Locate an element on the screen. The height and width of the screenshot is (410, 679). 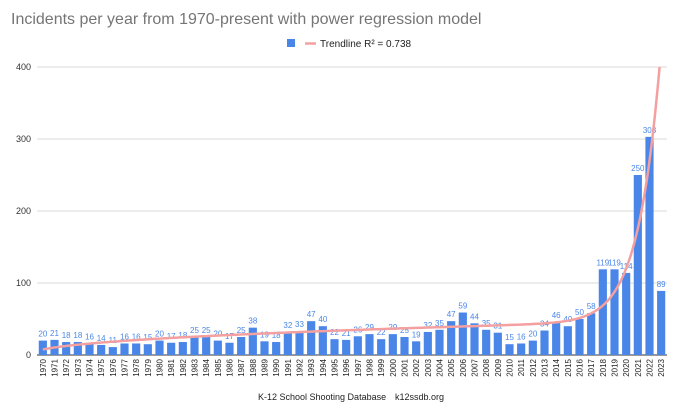
x-tick-label: 1986 is located at coordinates (230, 367).